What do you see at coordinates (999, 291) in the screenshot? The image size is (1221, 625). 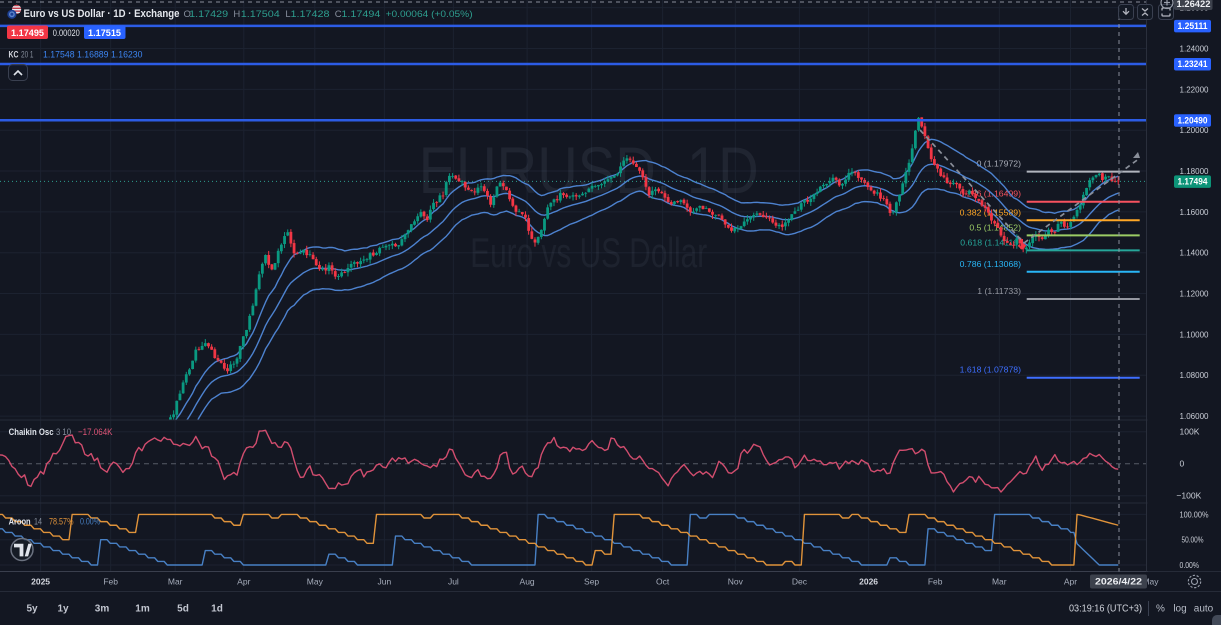 I see `svg-text: 1 (1.11733)` at bounding box center [999, 291].